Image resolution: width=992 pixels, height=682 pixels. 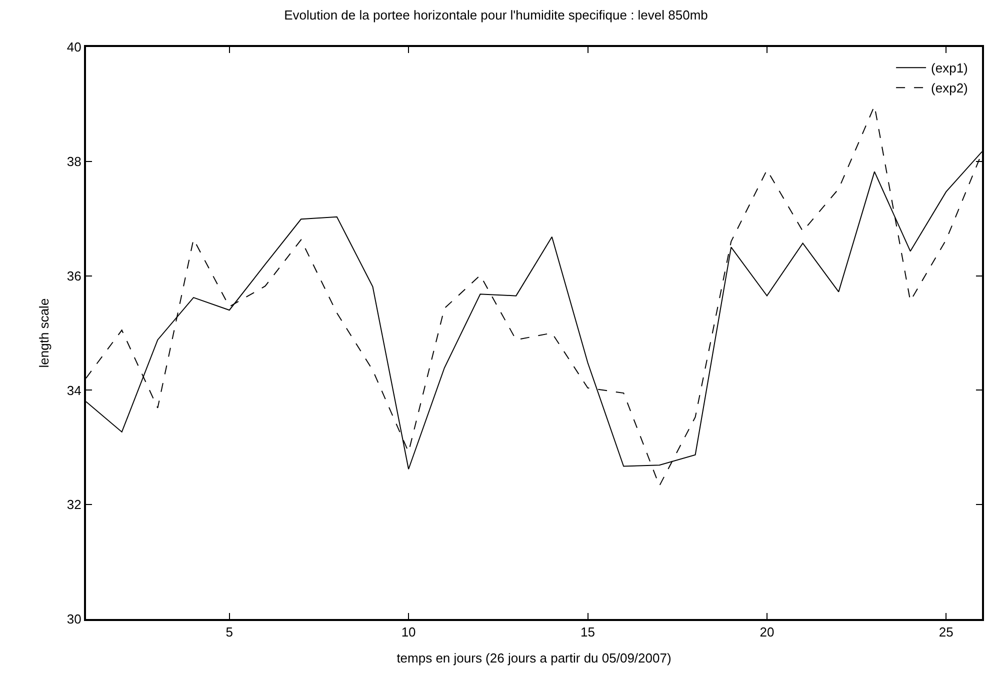 What do you see at coordinates (74, 619) in the screenshot?
I see `y-tick-label: 30` at bounding box center [74, 619].